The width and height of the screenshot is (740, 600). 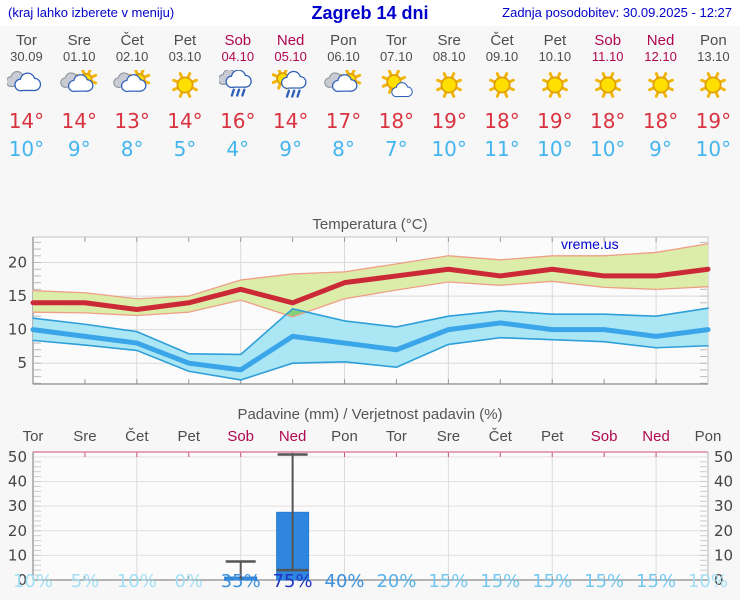 What do you see at coordinates (343, 121) in the screenshot?
I see `day-high-temp: 17°` at bounding box center [343, 121].